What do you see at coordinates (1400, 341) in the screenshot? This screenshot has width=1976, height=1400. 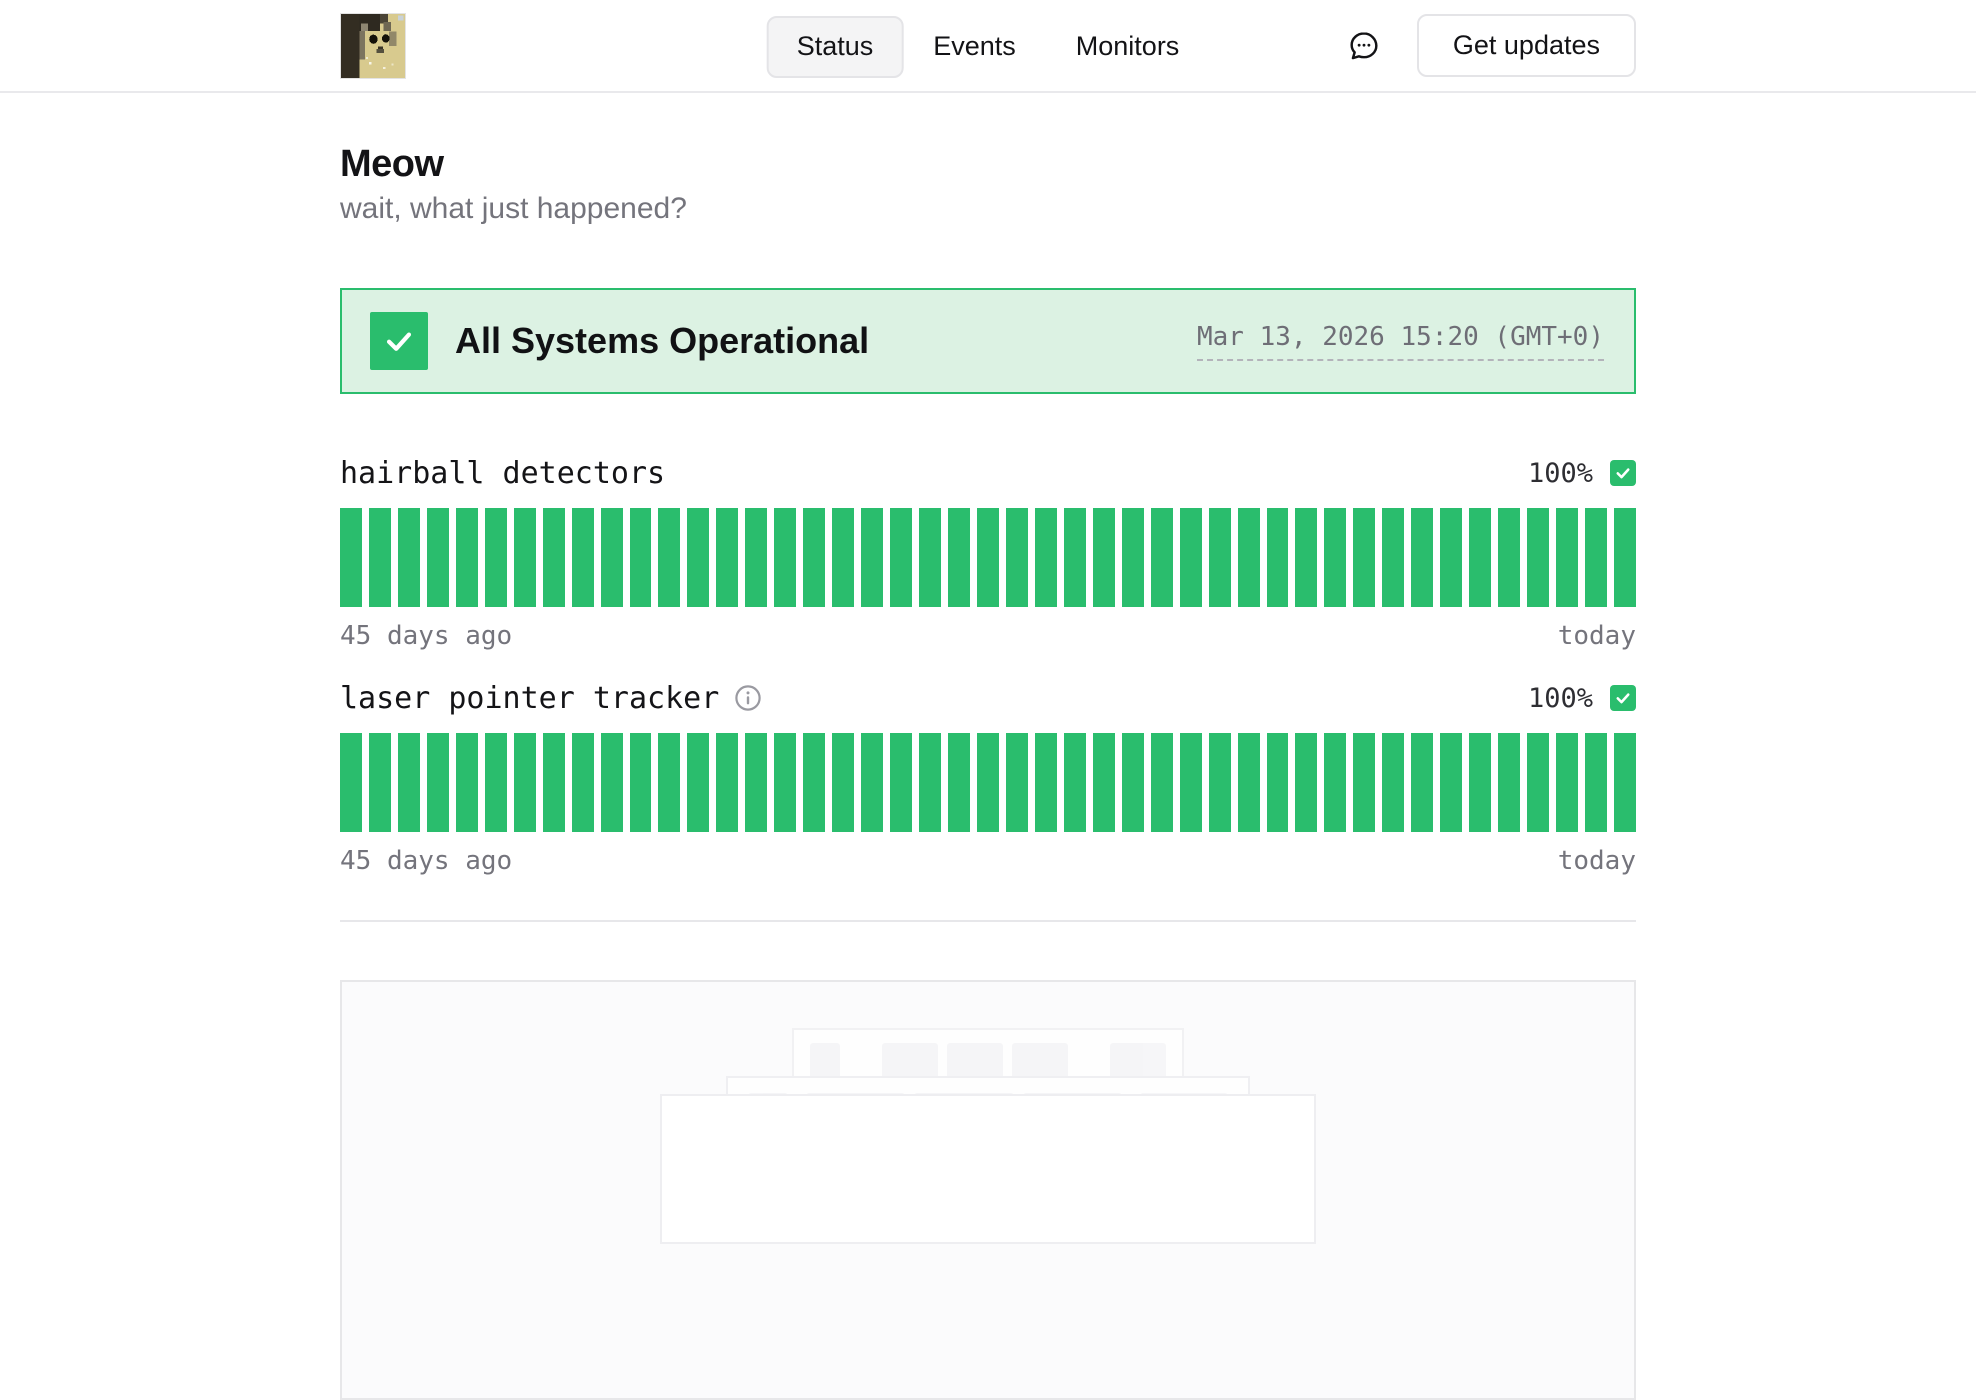 I see `status-banner-timestamp: Mar 13, 2026 15:20 (GMT+0)` at bounding box center [1400, 341].